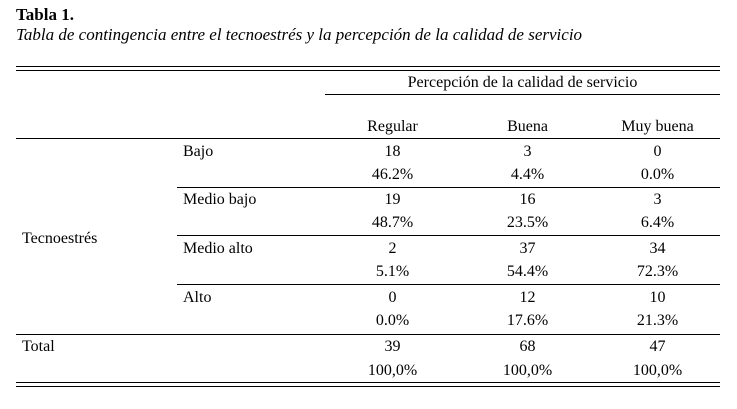  What do you see at coordinates (368, 334) in the screenshot?
I see `total-rule` at bounding box center [368, 334].